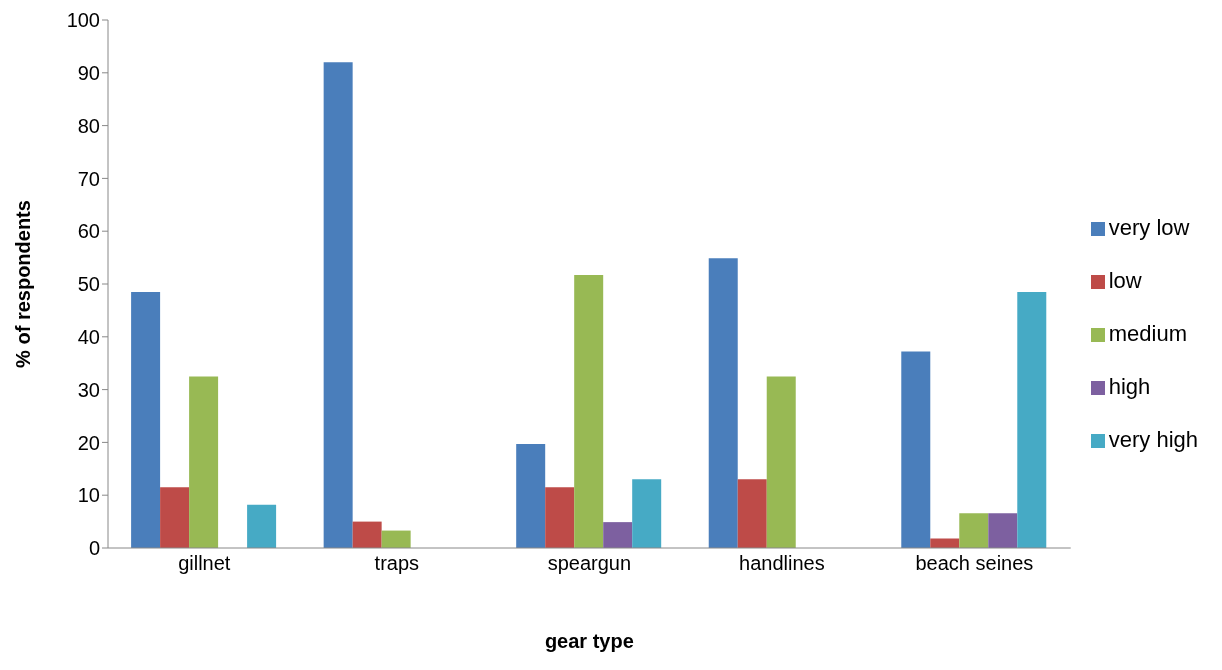  What do you see at coordinates (88, 284) in the screenshot?
I see `y-tick-label: 50` at bounding box center [88, 284].